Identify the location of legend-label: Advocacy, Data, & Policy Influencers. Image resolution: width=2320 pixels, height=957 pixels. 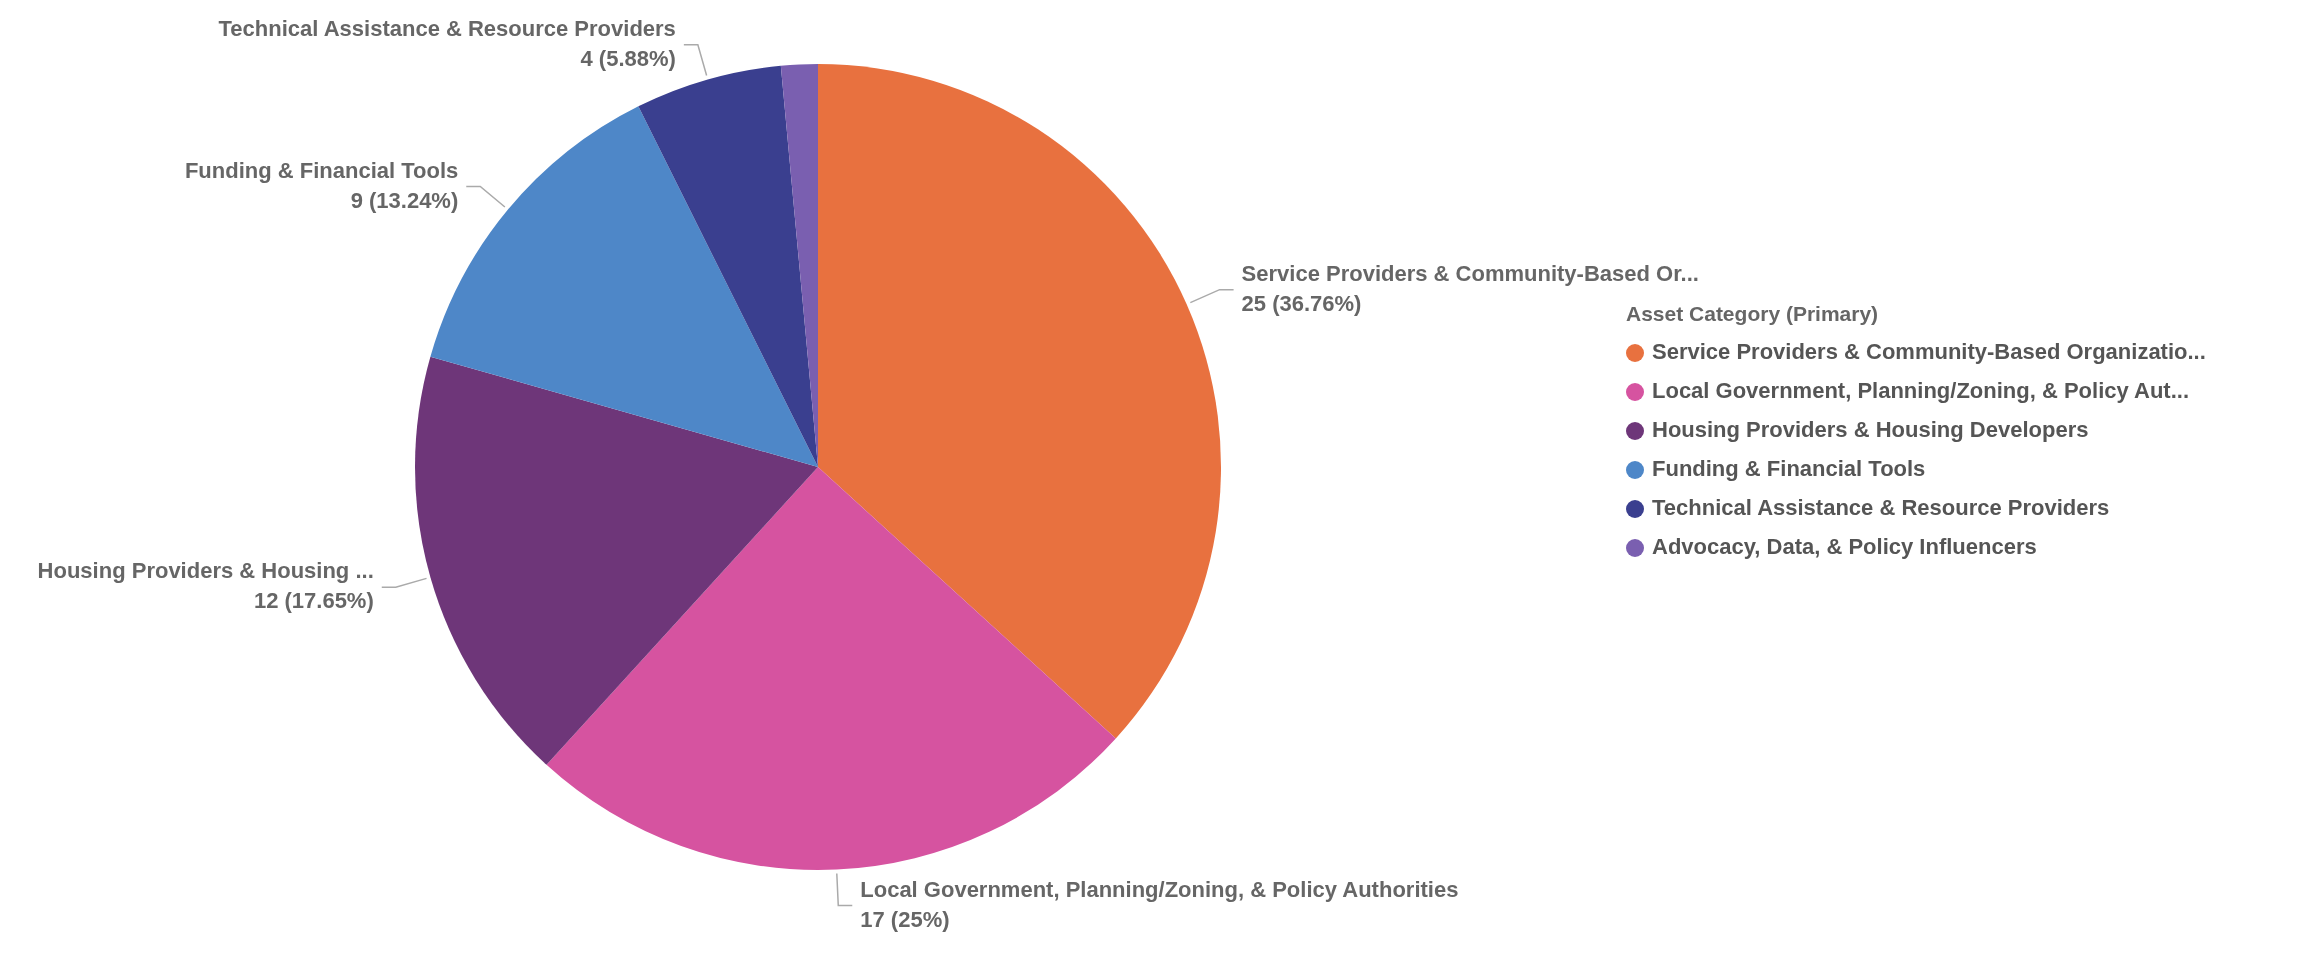
(1844, 547).